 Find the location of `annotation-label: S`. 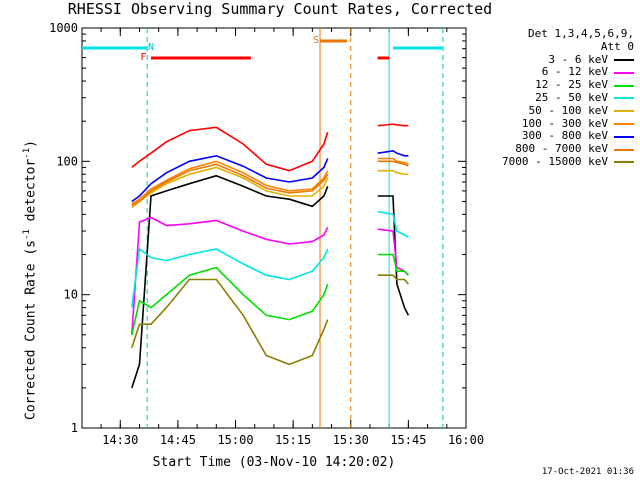

annotation-label: S is located at coordinates (316, 40).